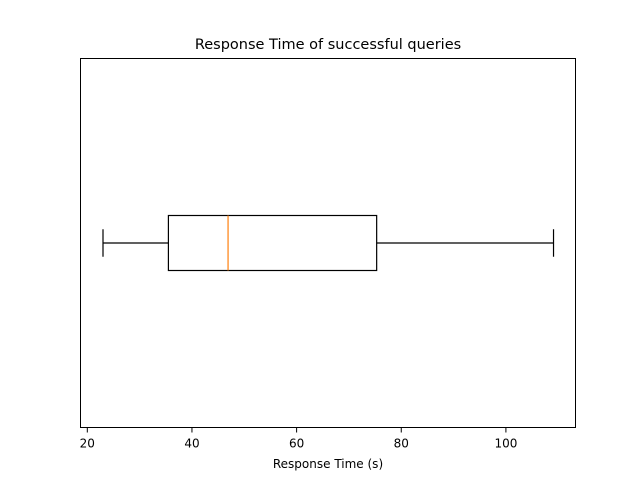  What do you see at coordinates (505, 444) in the screenshot?
I see `x-tick-label: 100` at bounding box center [505, 444].